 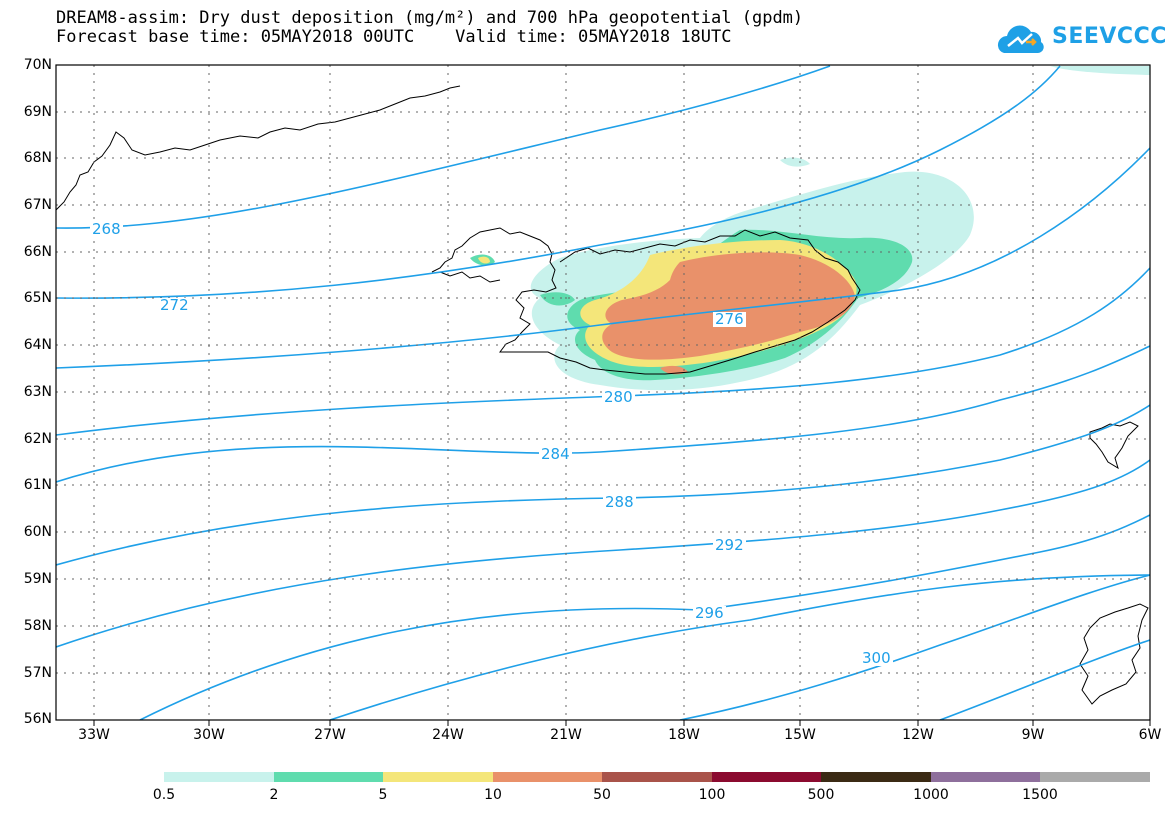 What do you see at coordinates (800, 735) in the screenshot?
I see `lon-label: 15W` at bounding box center [800, 735].